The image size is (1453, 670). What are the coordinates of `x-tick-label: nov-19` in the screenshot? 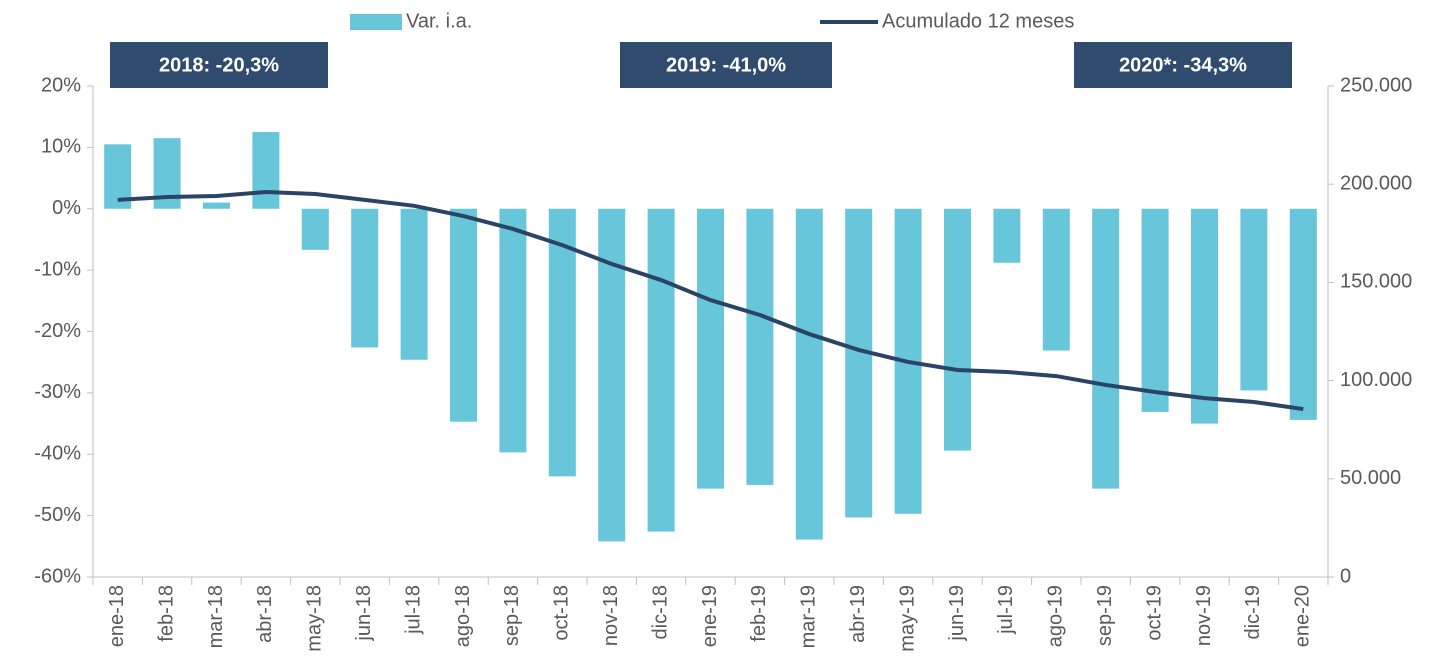 It's located at (1204, 615).